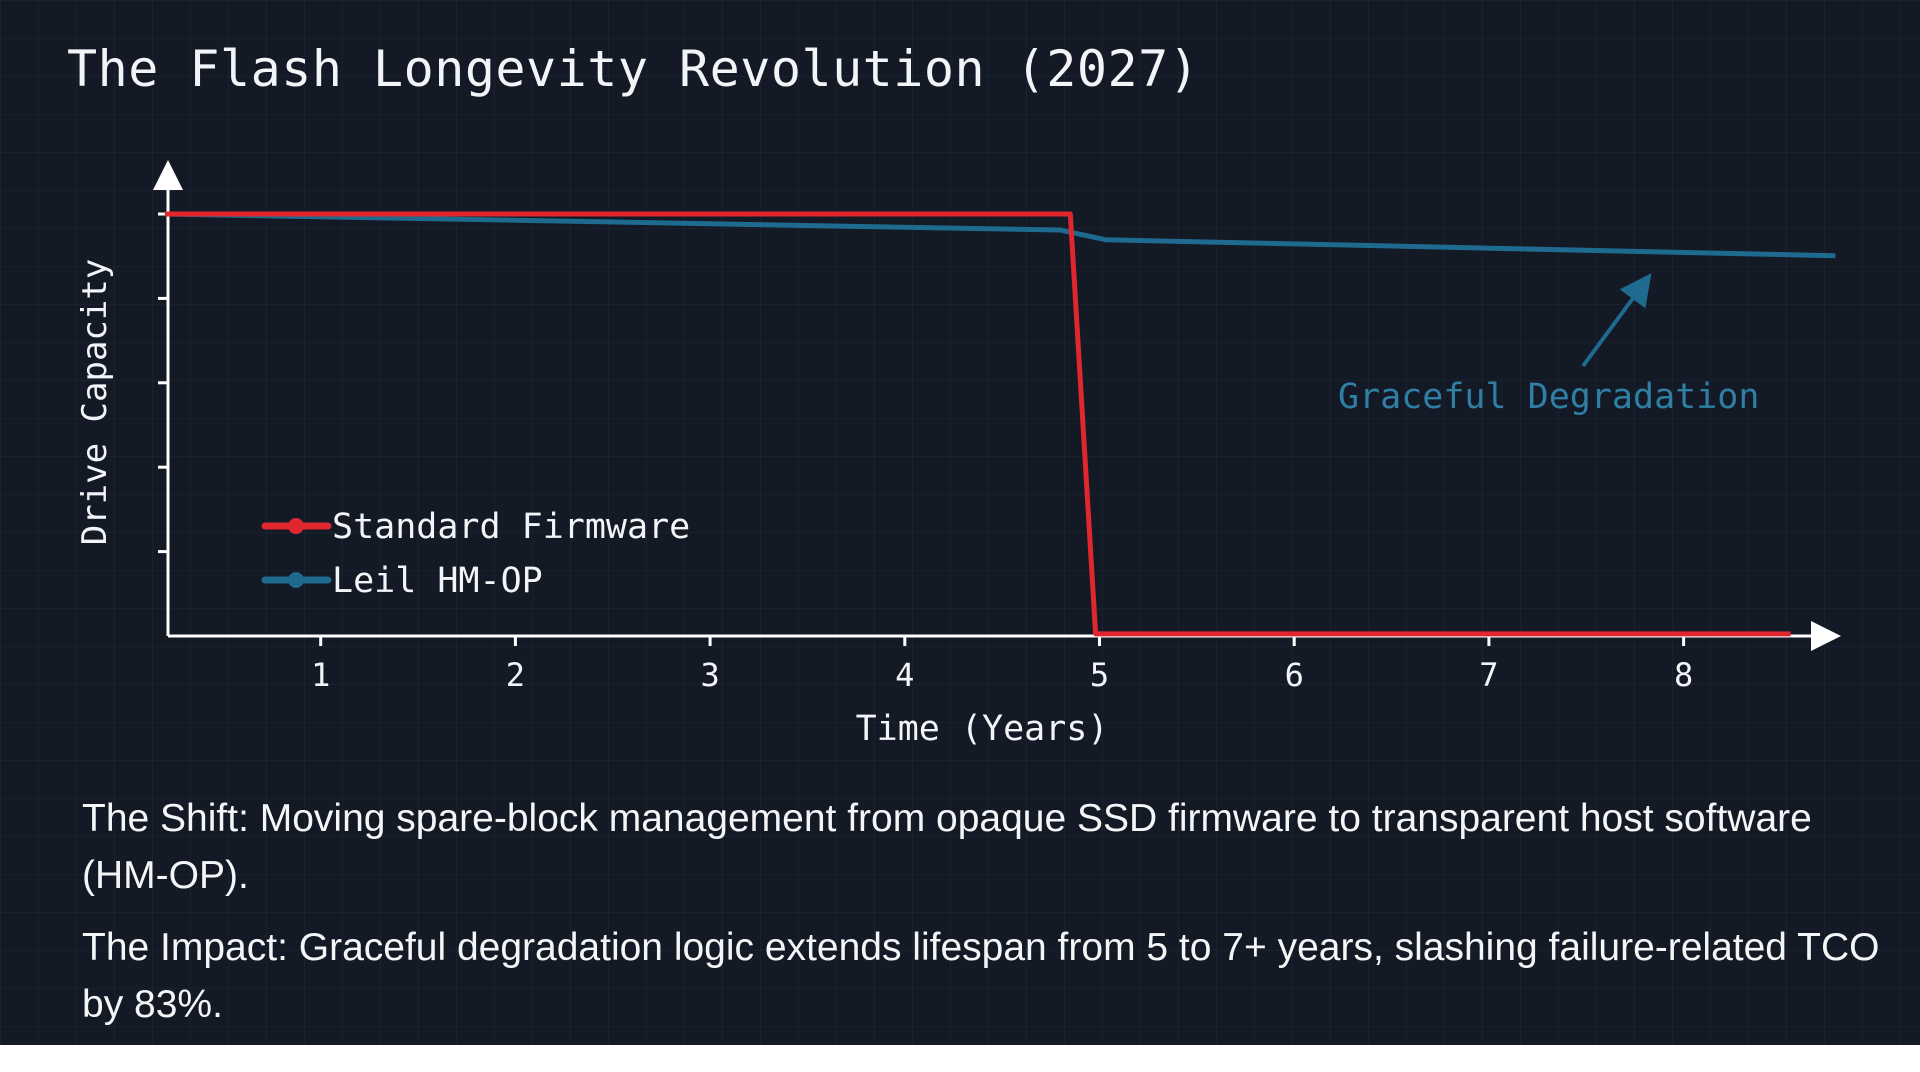  Describe the element at coordinates (1683, 675) in the screenshot. I see `x-tick-label: 8` at that location.